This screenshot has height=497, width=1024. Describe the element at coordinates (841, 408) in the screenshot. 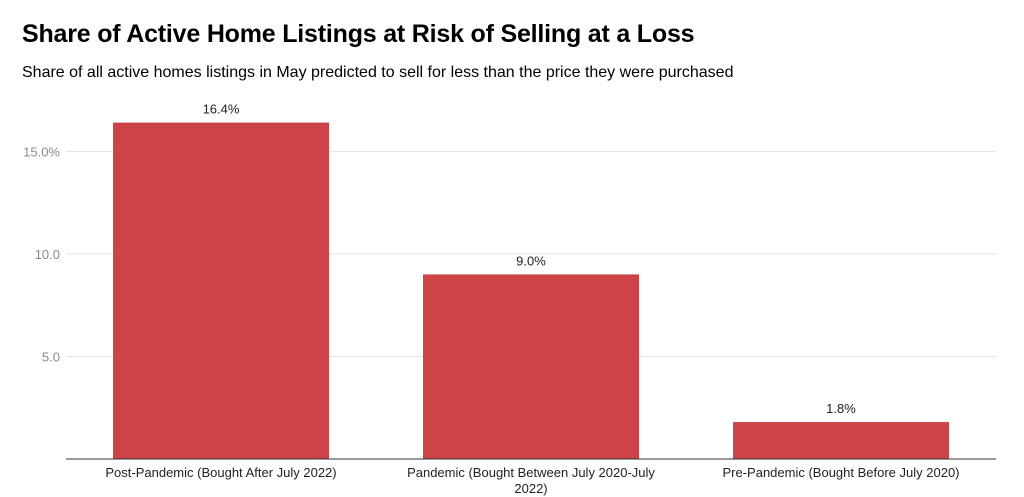

I see `data-label: 1.8%` at that location.